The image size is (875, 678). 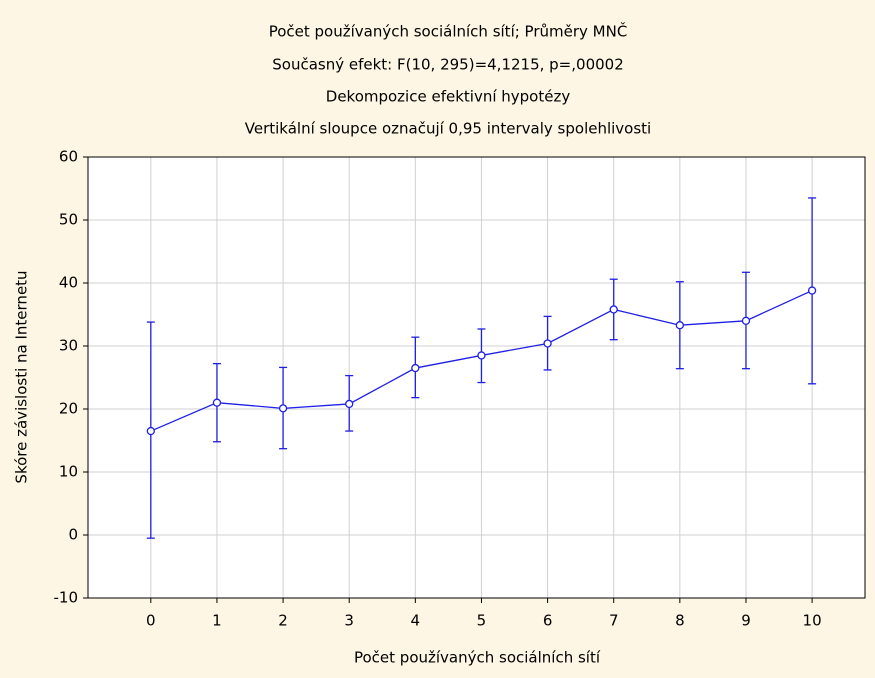 I want to click on y-tick-label: 20, so click(x=68, y=409).